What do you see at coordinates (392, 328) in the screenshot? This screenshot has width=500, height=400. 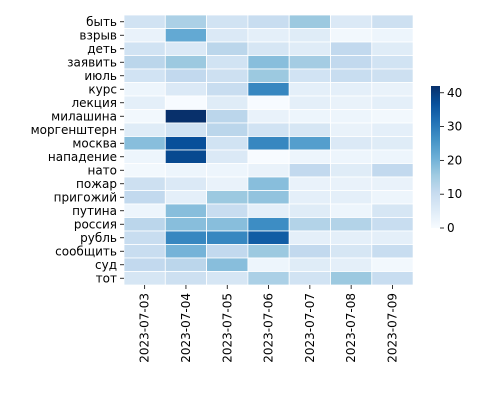 I see `x-tick-label: 2023-07-09` at bounding box center [392, 328].